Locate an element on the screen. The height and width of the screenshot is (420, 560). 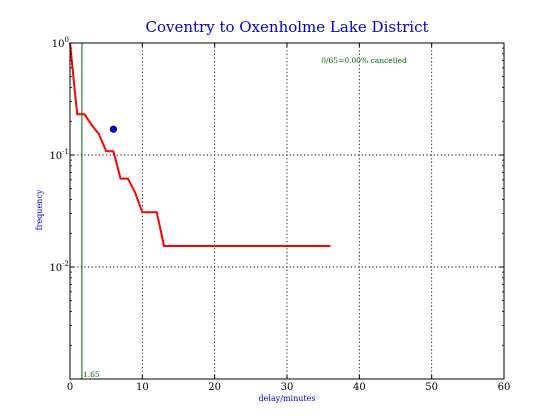
cancelled-annotation: 0/65=0.00% cancelled is located at coordinates (364, 60).